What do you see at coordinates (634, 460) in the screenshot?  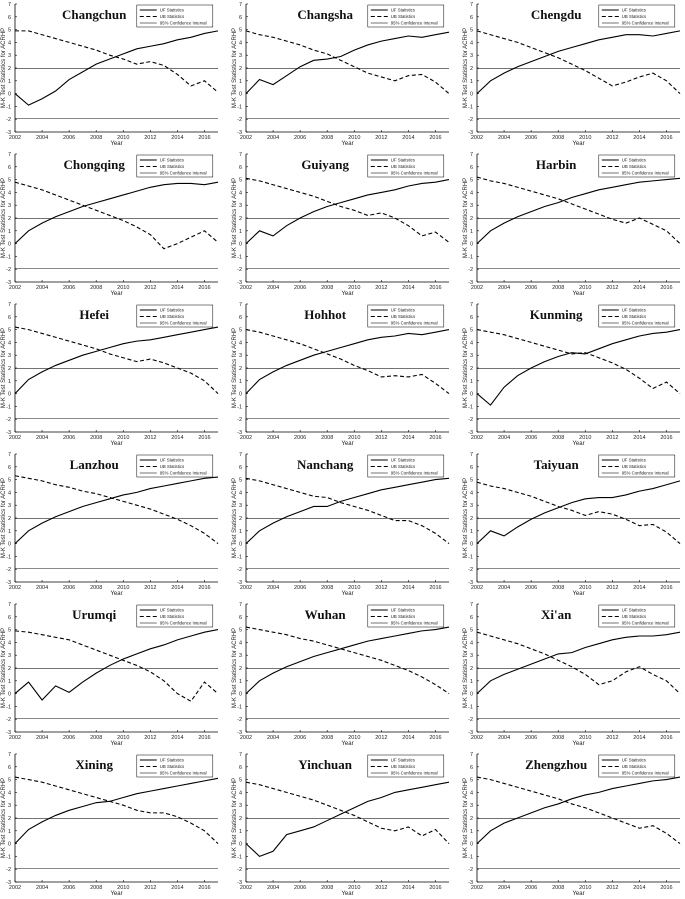 I see `legend-entry: UF Statistics` at bounding box center [634, 460].